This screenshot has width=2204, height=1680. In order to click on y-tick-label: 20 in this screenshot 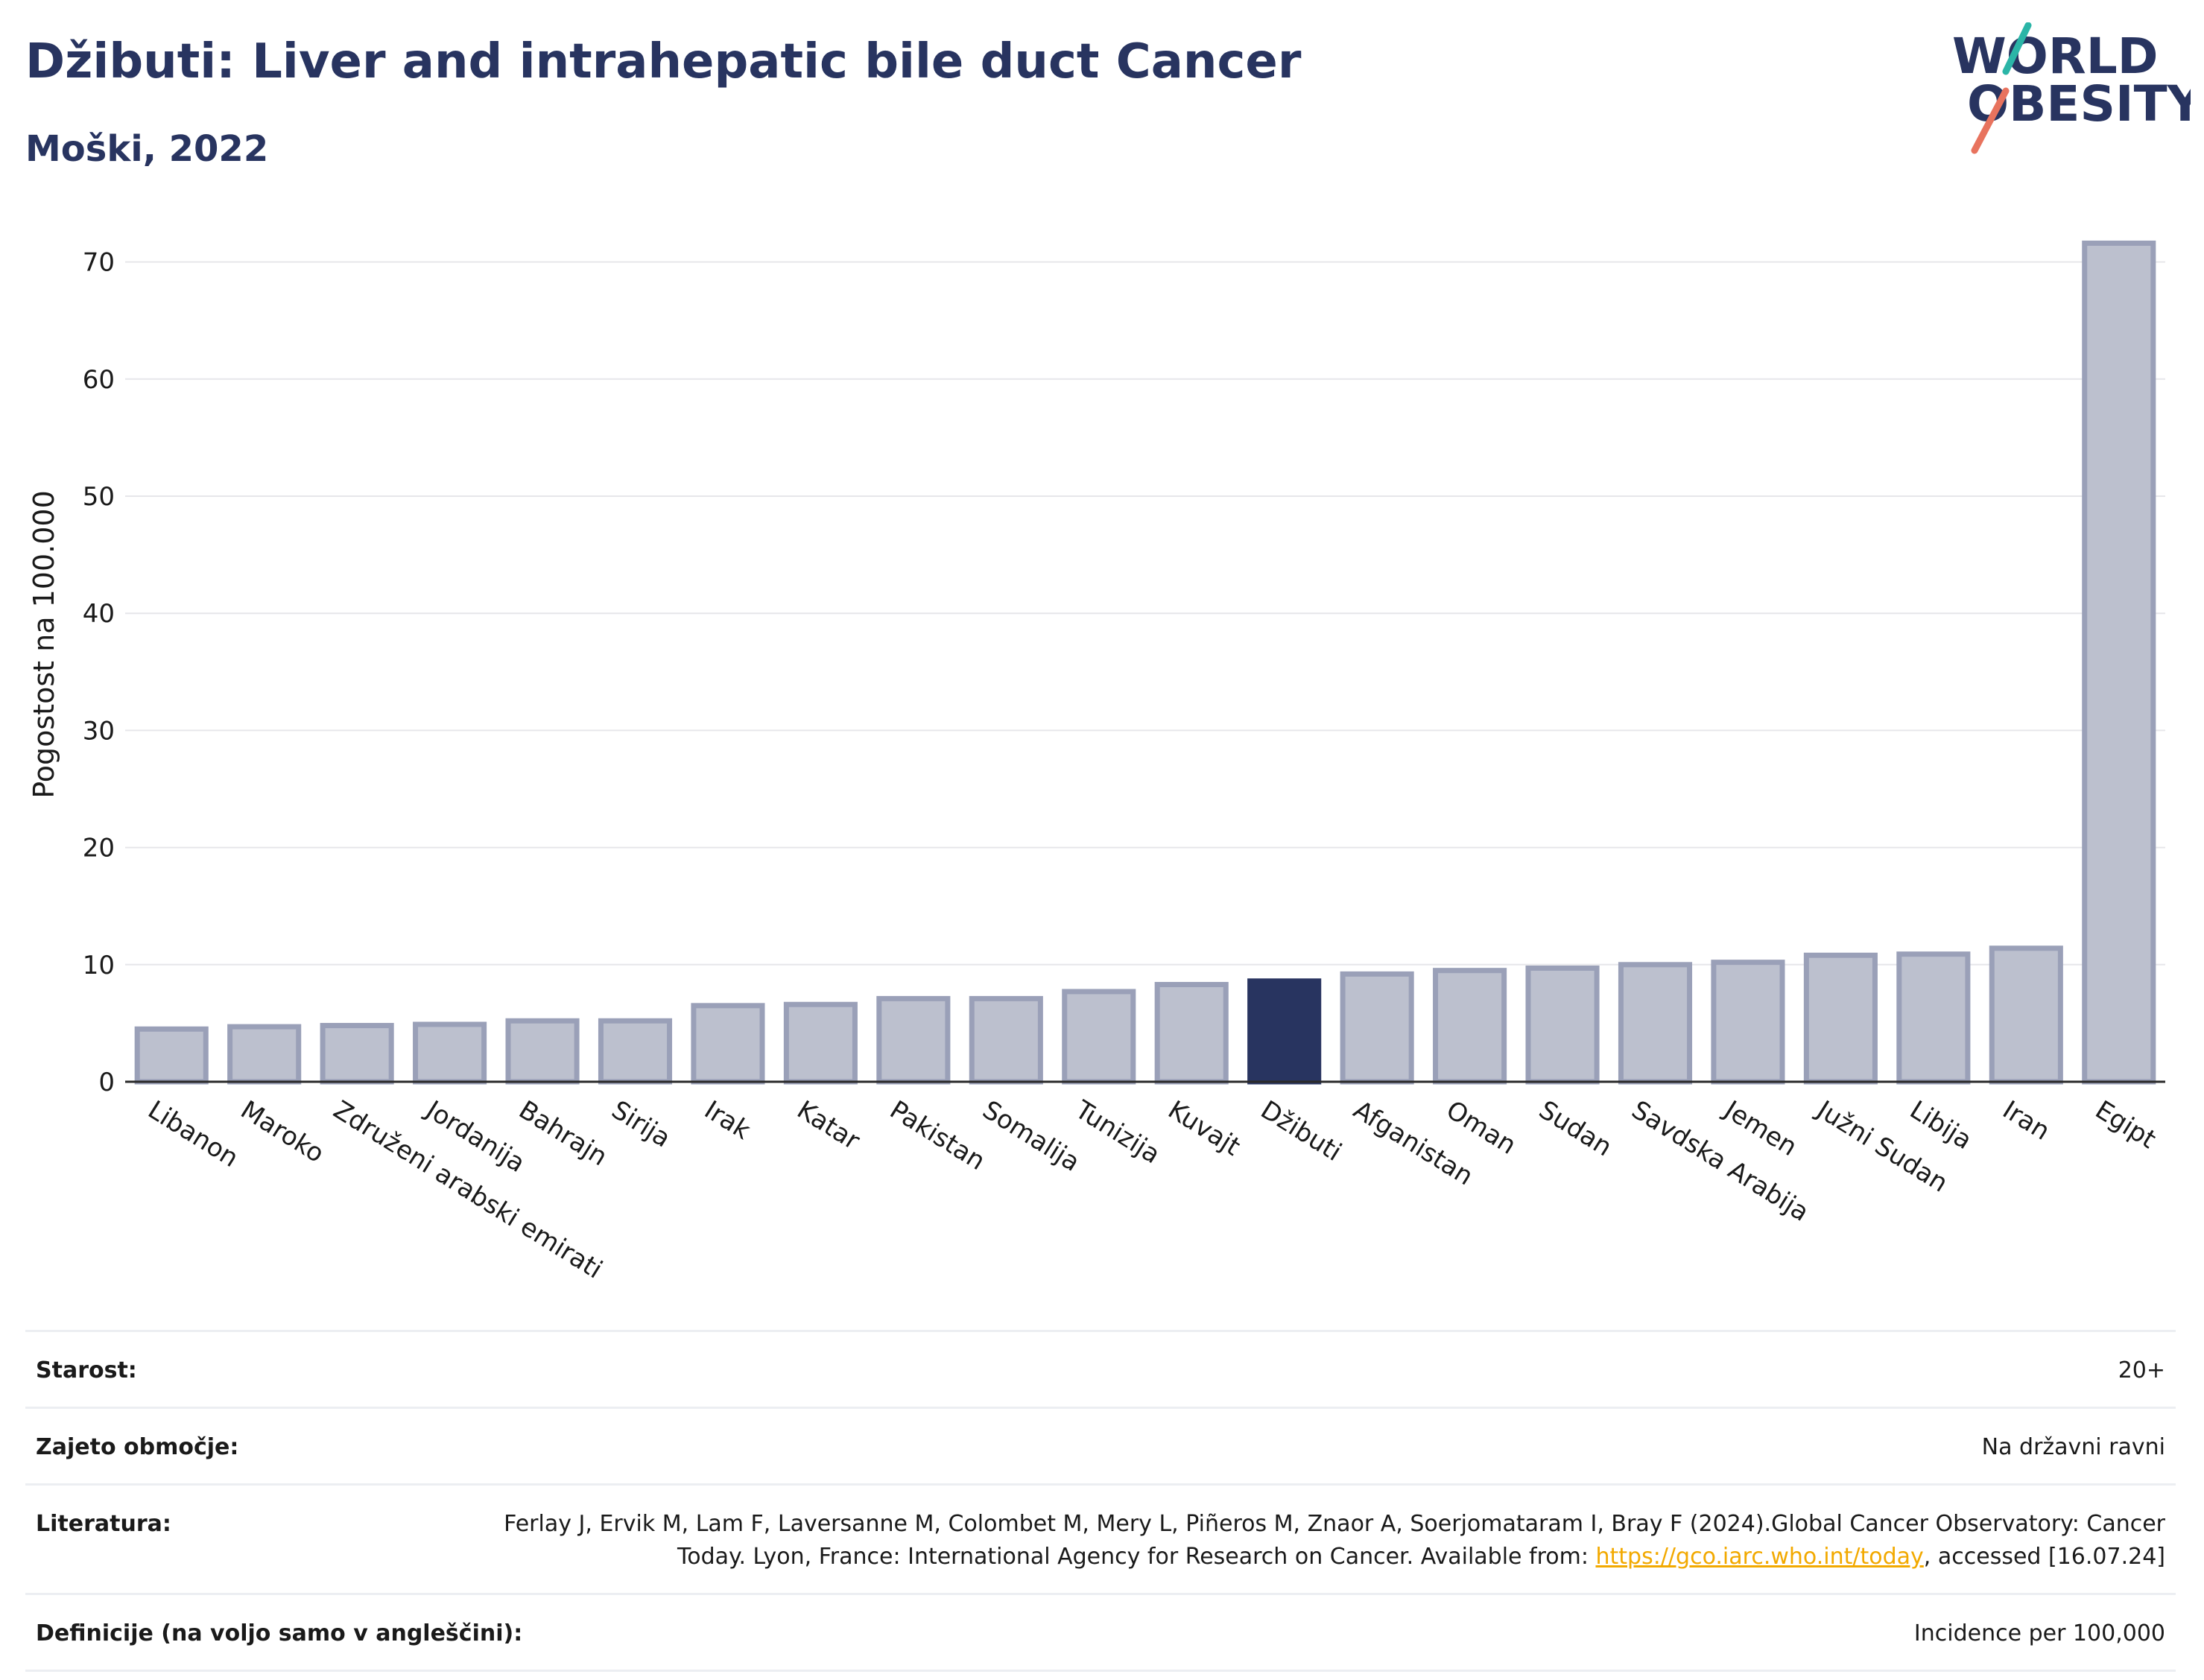, I will do `click(99, 848)`.